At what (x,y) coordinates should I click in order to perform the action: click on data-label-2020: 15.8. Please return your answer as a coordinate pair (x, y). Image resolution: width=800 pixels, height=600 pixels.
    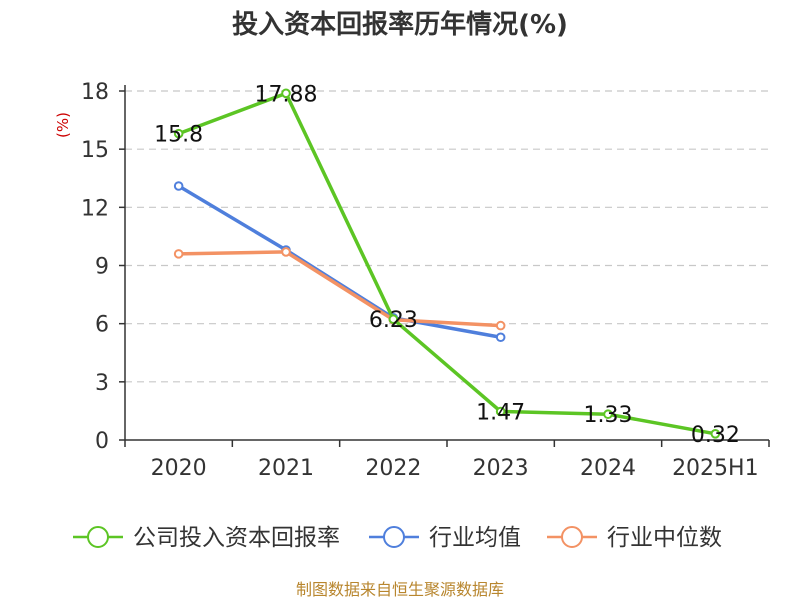
    Looking at the image, I should click on (178, 135).